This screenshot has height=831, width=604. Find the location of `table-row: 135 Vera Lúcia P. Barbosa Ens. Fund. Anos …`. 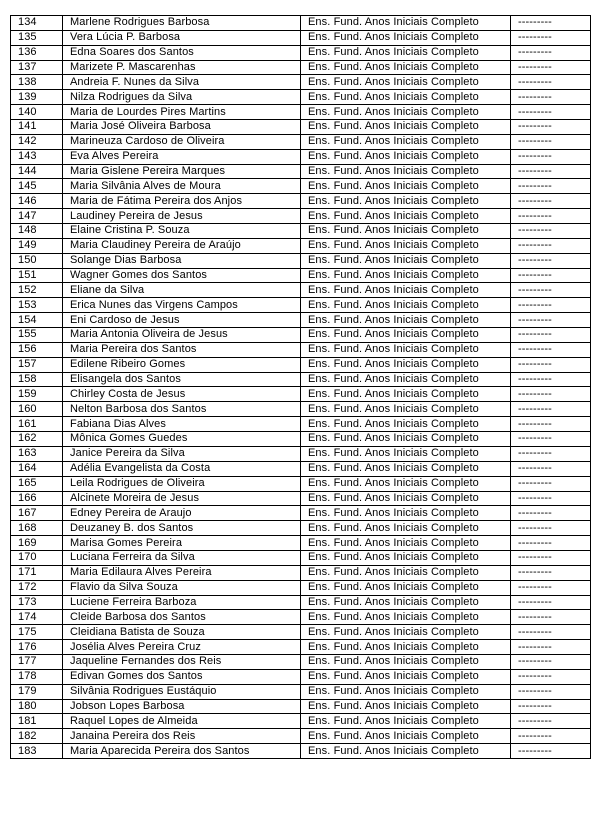

table-row: 135 Vera Lúcia P. Barbosa Ens. Fund. Anos … is located at coordinates (300, 37).